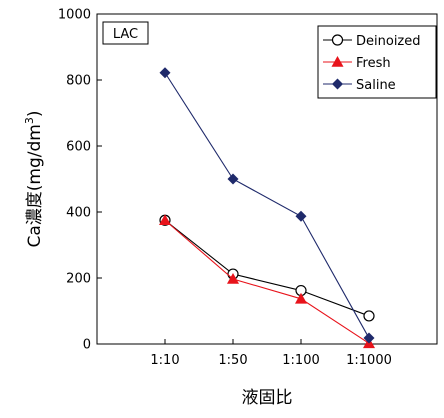 The image size is (444, 418). Describe the element at coordinates (78, 147) in the screenshot. I see `y-tick-label: 600` at that location.